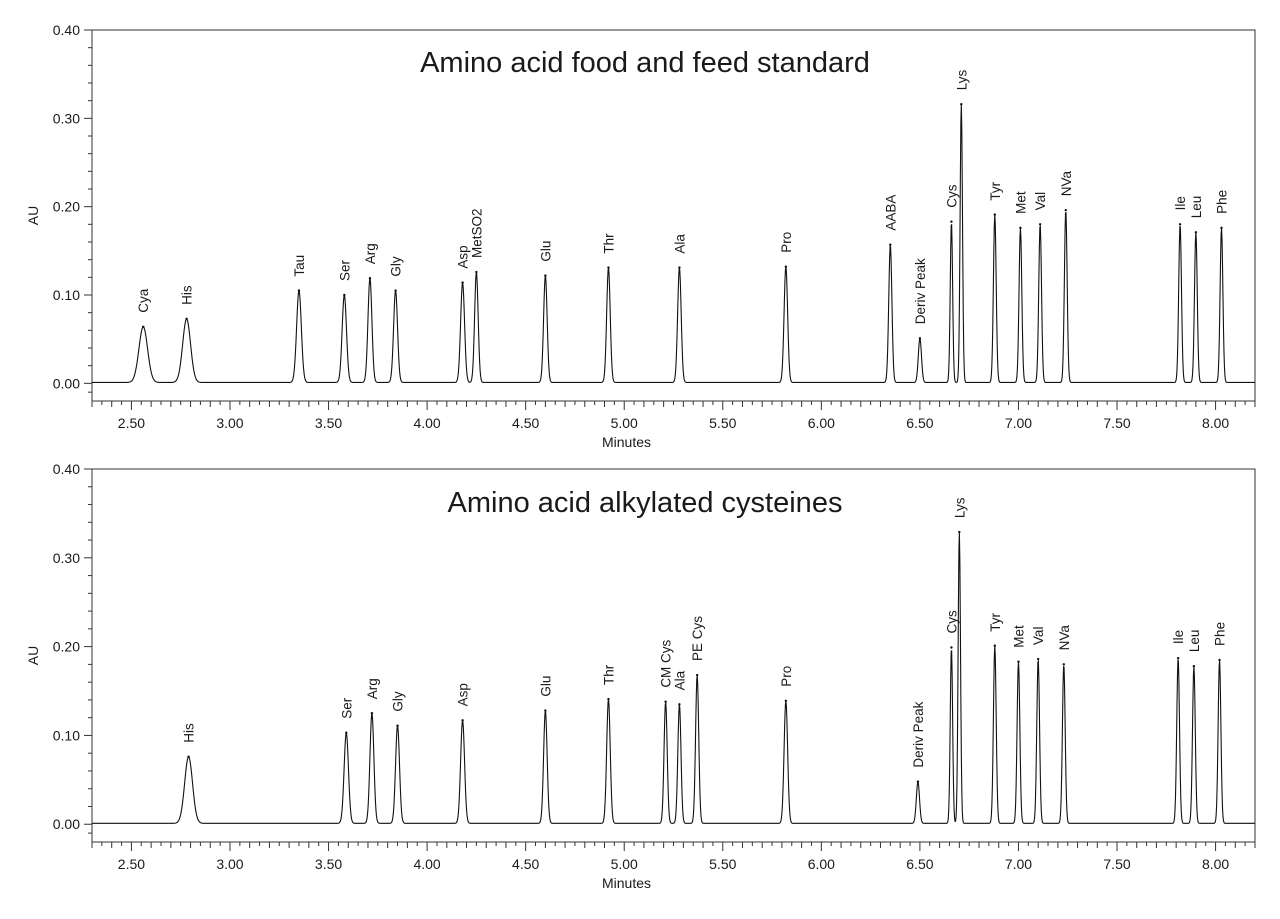 The height and width of the screenshot is (919, 1280). Describe the element at coordinates (66, 824) in the screenshot. I see `y-tick-label: 0.00` at that location.